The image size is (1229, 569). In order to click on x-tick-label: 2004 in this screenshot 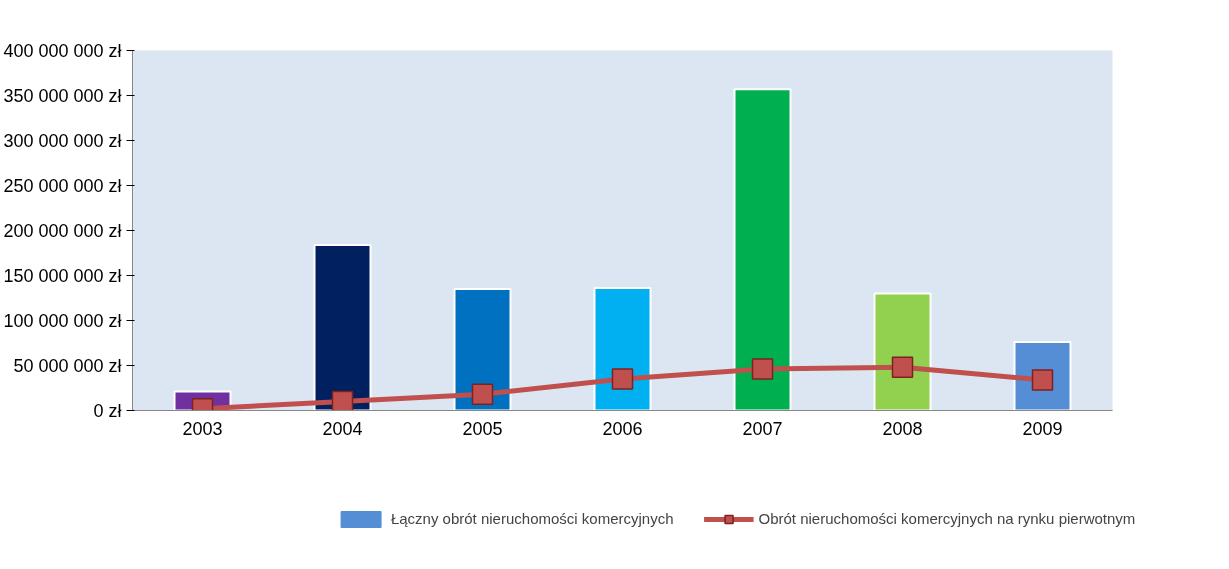, I will do `click(342, 428)`.